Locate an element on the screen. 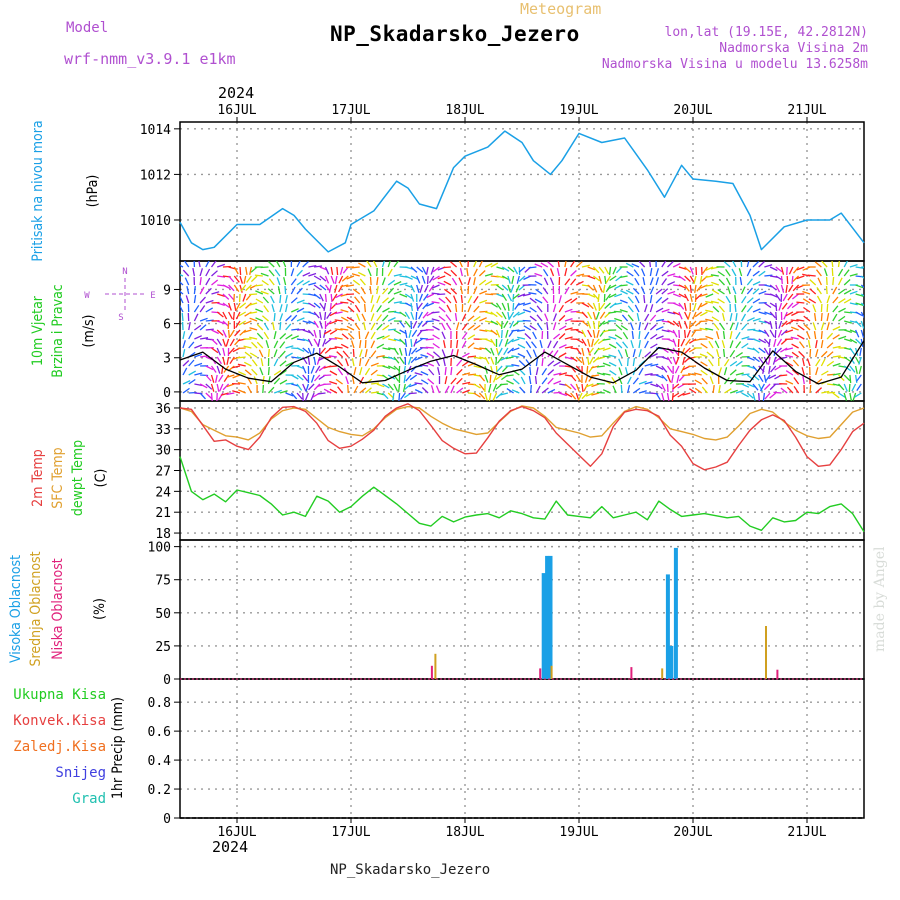  y-tick-label: 0.8 is located at coordinates (159, 703).